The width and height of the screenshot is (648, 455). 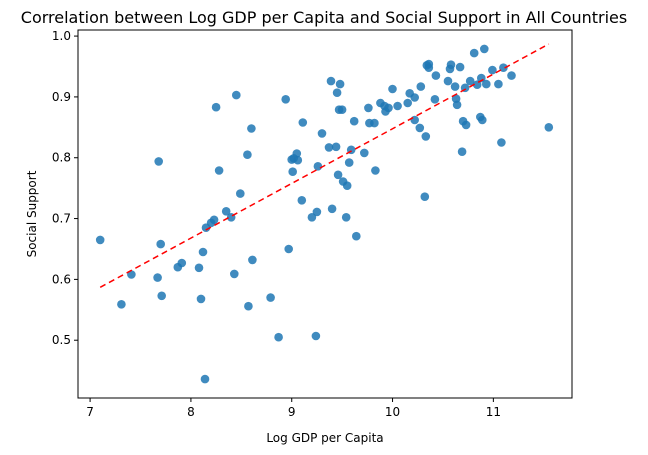 What do you see at coordinates (324, 438) in the screenshot?
I see `x-axis-label: Log GDP per Capita` at bounding box center [324, 438].